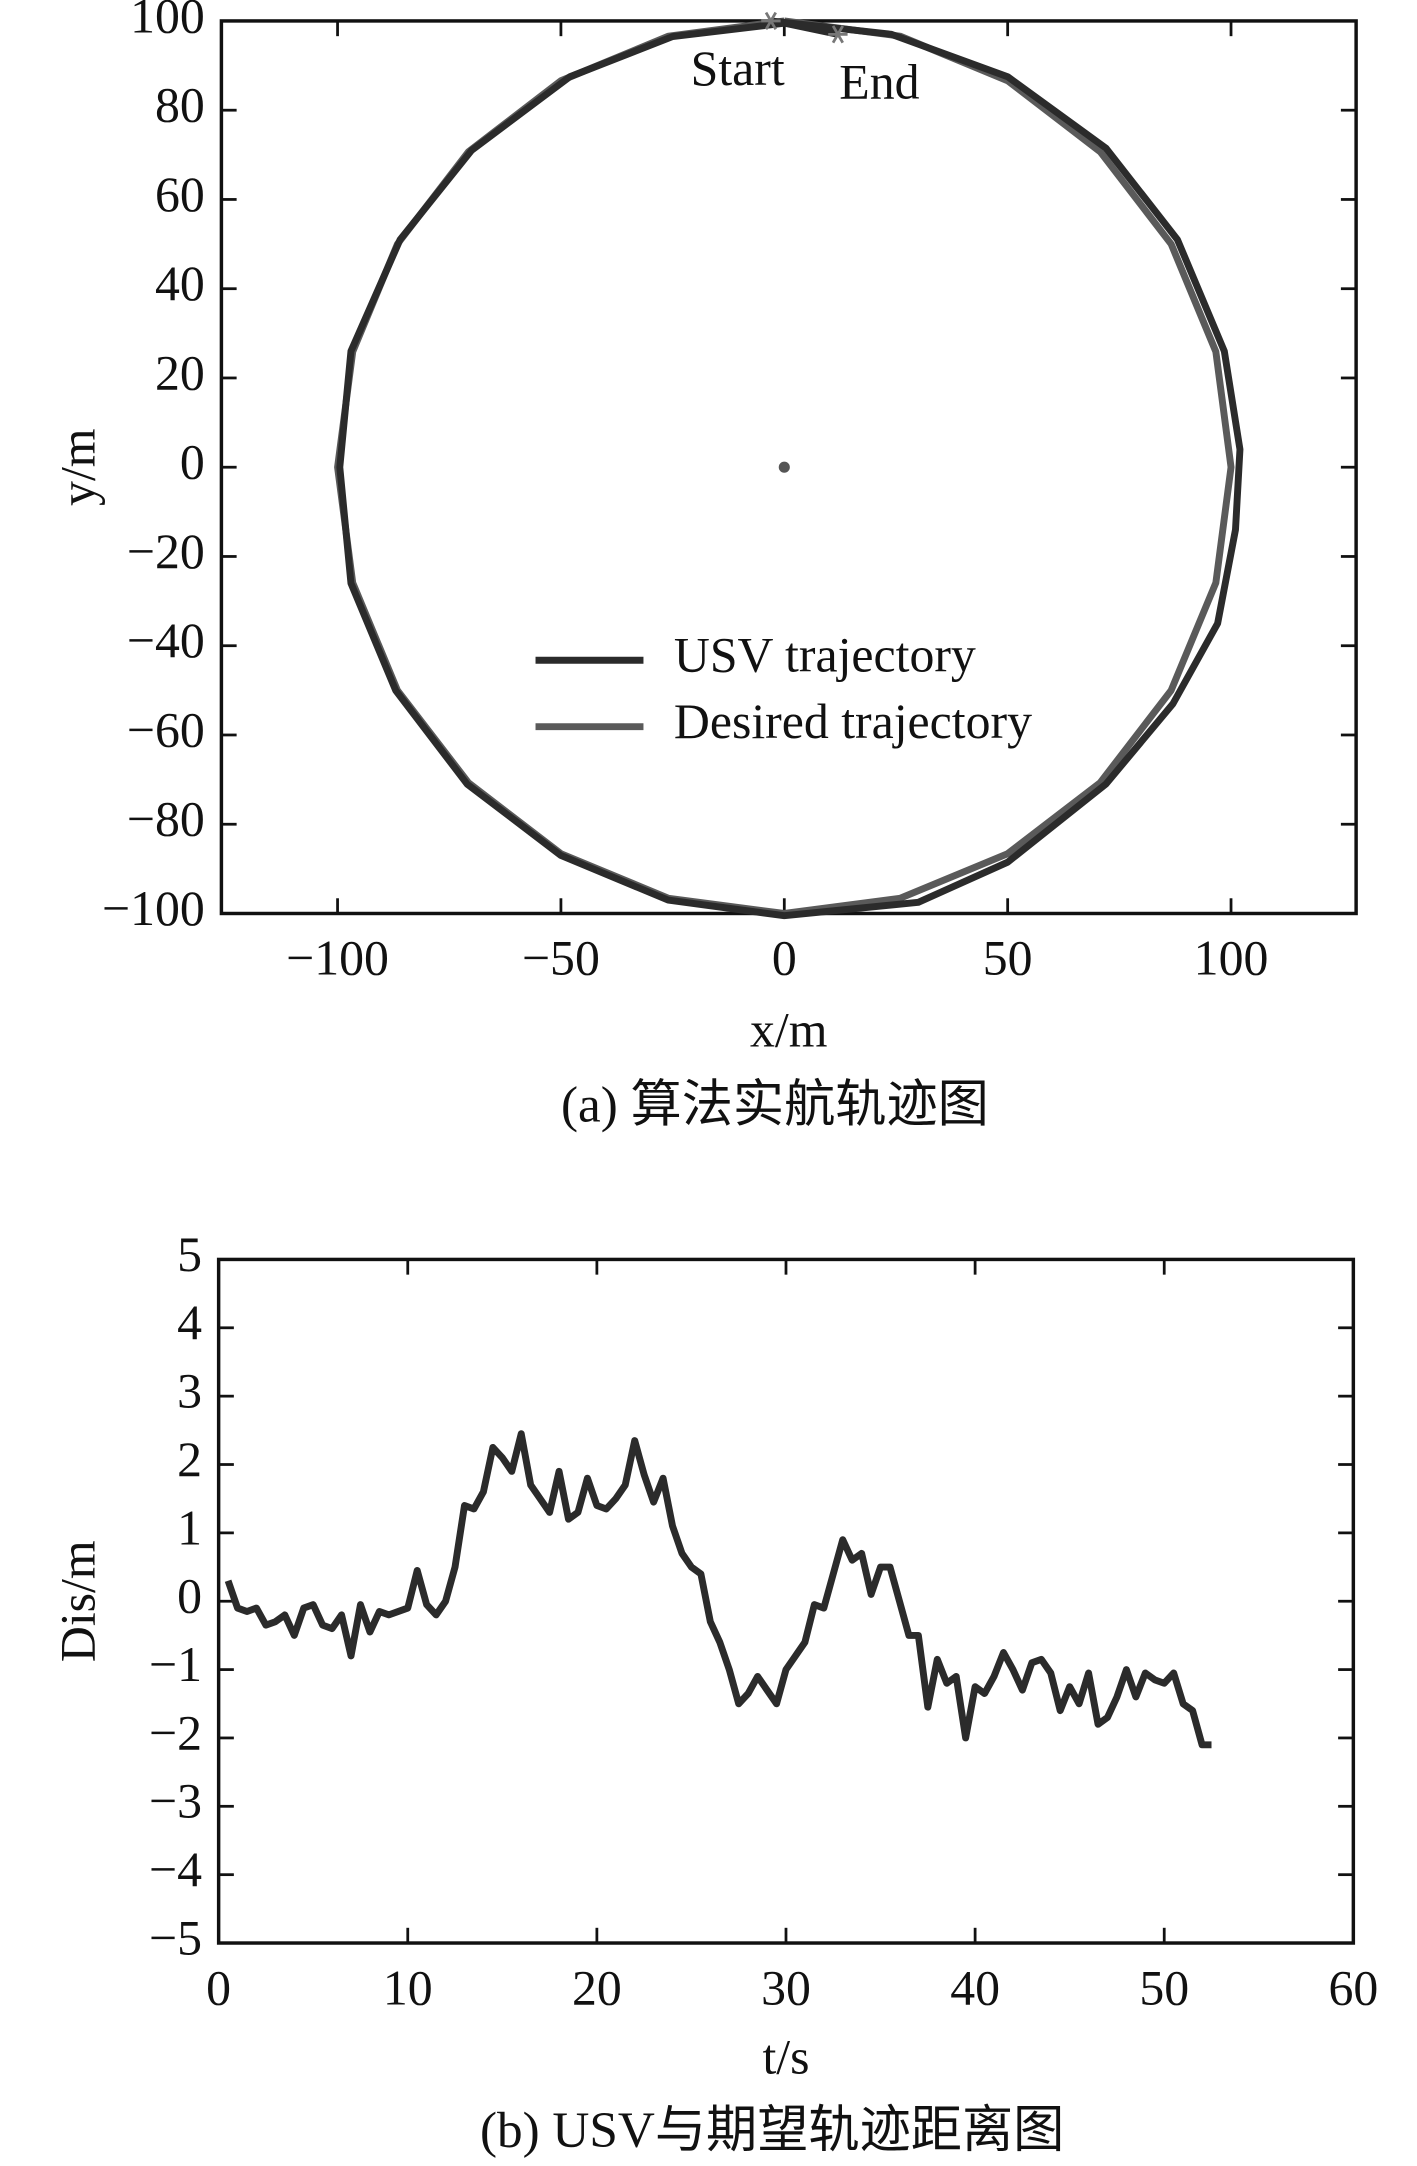  Describe the element at coordinates (788, 1030) in the screenshot. I see `x-axis-label: x/m` at that location.